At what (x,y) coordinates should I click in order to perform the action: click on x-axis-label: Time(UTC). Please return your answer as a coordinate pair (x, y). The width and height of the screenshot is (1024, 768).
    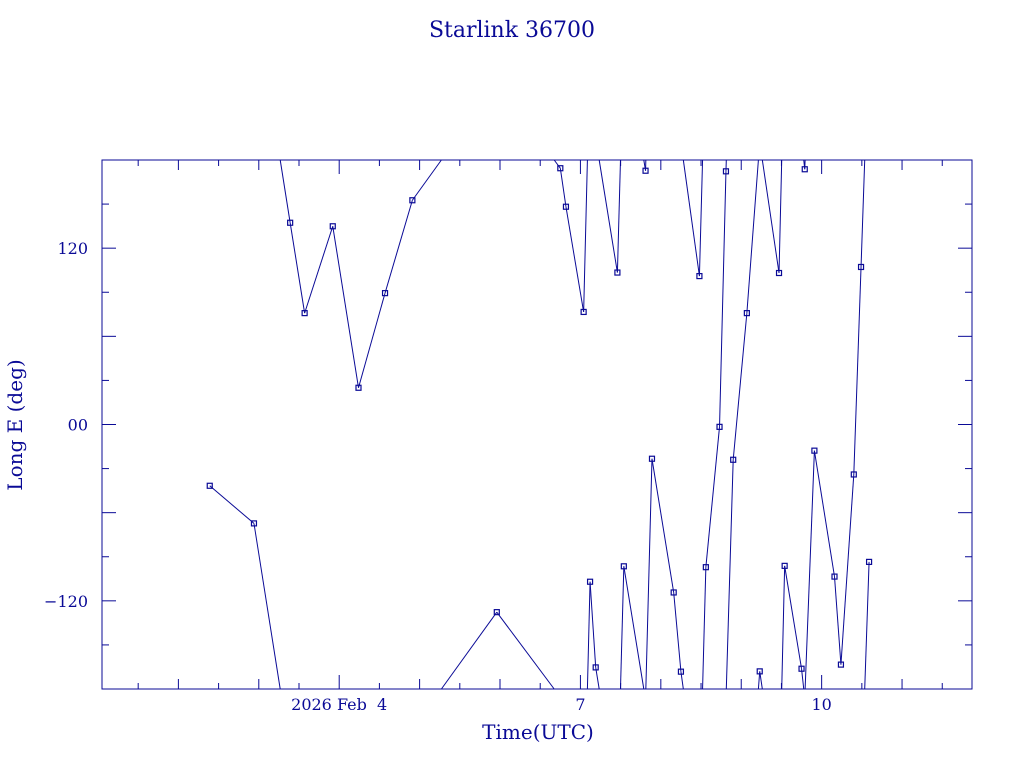
    Looking at the image, I should click on (538, 732).